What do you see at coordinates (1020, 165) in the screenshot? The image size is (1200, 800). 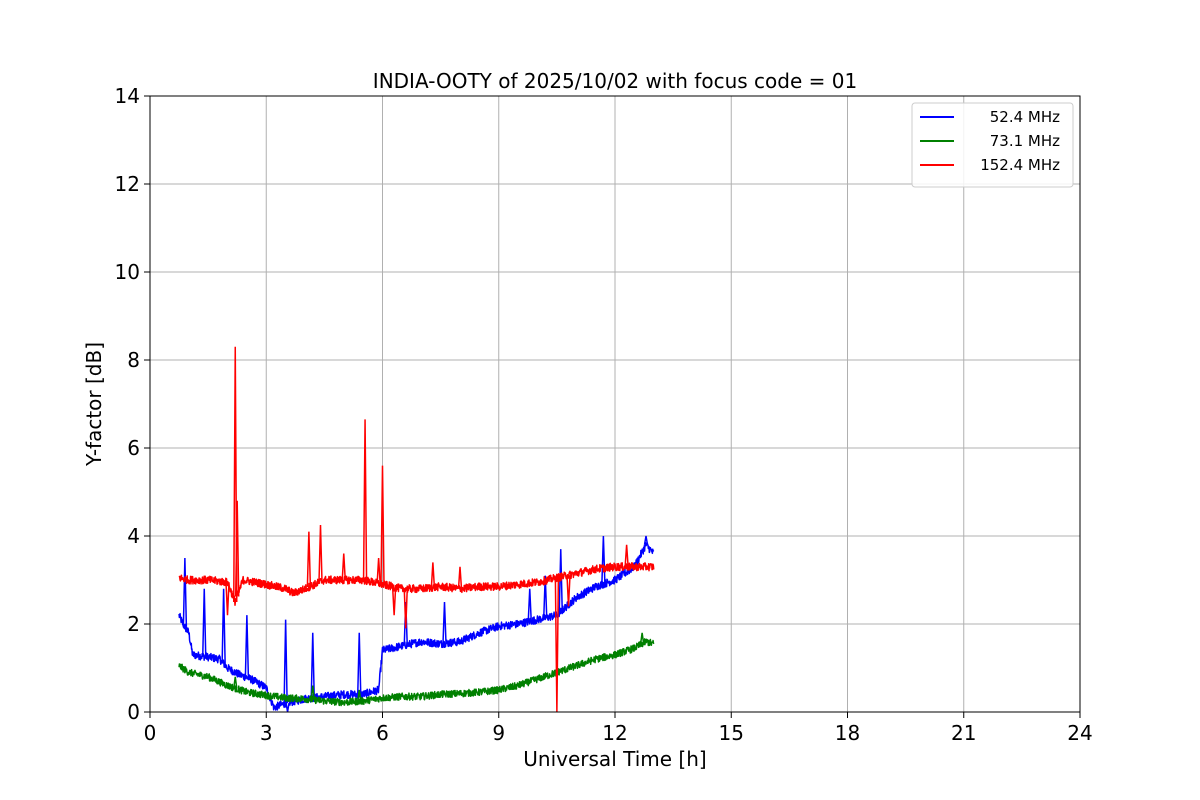 I see `legend-label: 152.4 MHz` at bounding box center [1020, 165].